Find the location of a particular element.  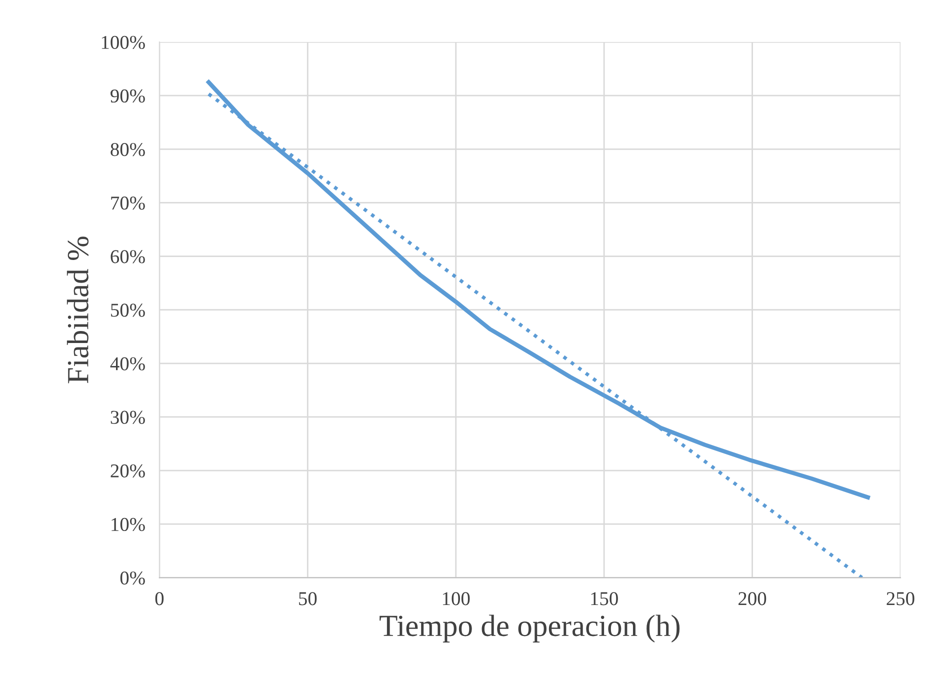

x-tick-label: 200 is located at coordinates (752, 599).